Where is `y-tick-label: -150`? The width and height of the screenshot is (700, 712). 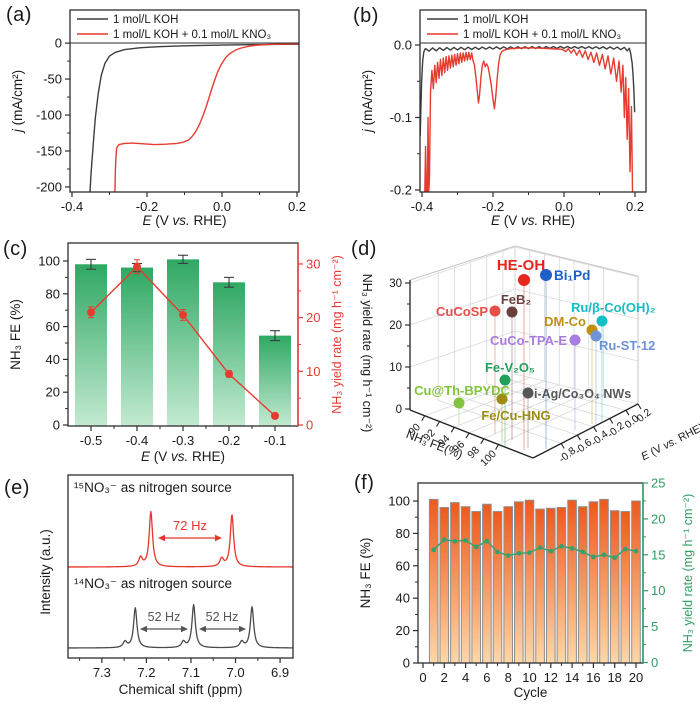 y-tick-label: -150 is located at coordinates (49, 150).